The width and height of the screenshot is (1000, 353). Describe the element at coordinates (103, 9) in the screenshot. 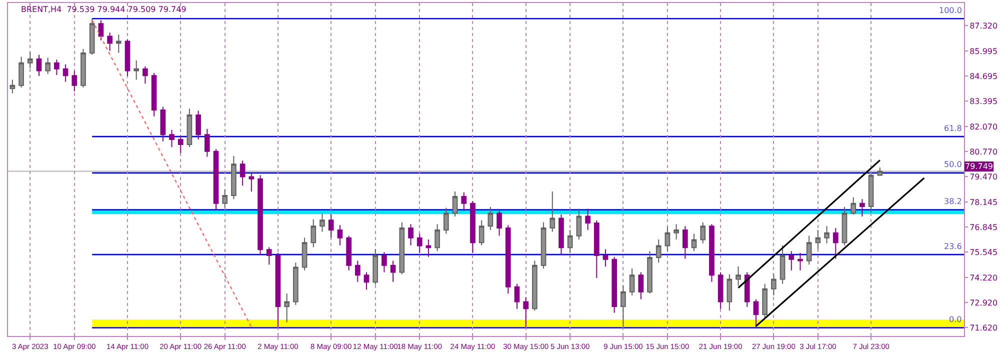

I see `chart-title: BRENT,H4 79.539 79.944 79.509 79.749` at that location.